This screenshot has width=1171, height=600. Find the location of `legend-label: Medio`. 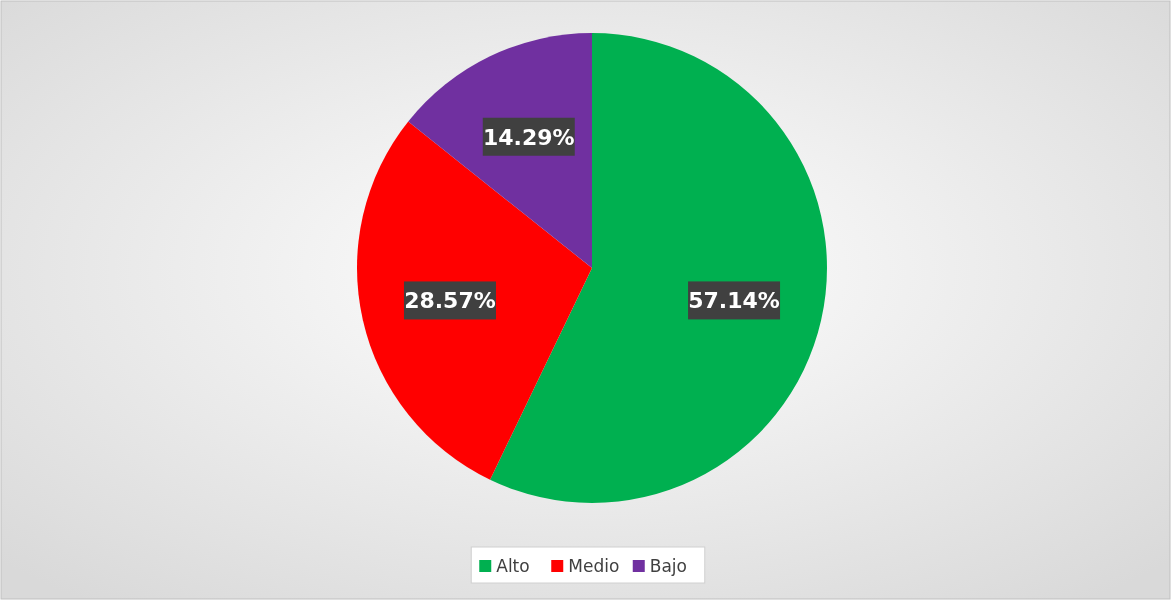

legend-label: Medio is located at coordinates (594, 566).